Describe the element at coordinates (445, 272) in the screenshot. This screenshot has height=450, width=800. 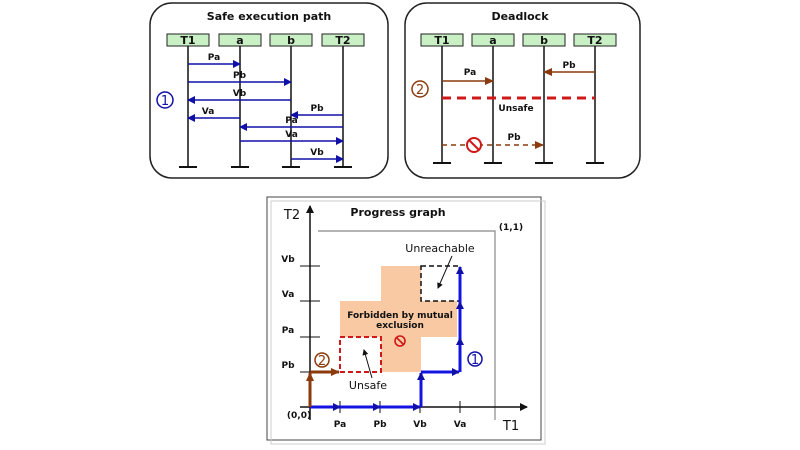
I see `unreachable-pointer` at that location.